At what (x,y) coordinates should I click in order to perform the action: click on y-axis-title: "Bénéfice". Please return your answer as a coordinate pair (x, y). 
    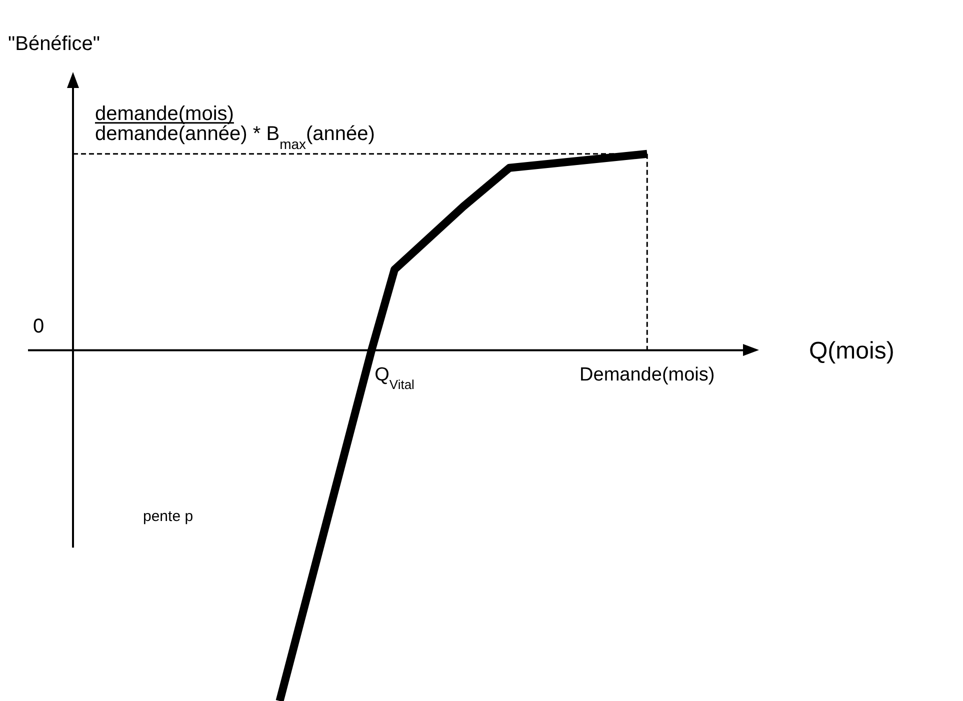
    Looking at the image, I should click on (54, 44).